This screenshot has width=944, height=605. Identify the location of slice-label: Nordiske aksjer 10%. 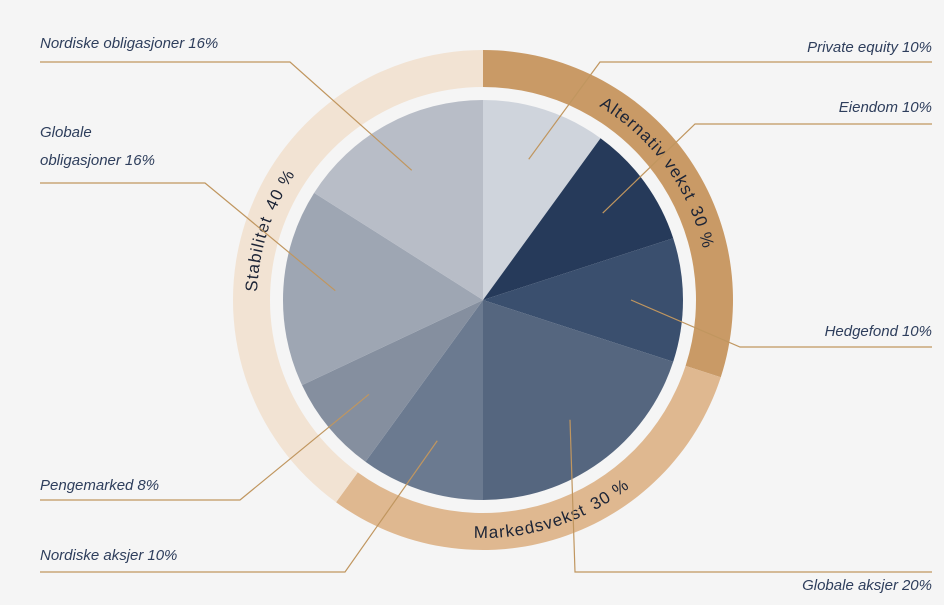
(108, 556).